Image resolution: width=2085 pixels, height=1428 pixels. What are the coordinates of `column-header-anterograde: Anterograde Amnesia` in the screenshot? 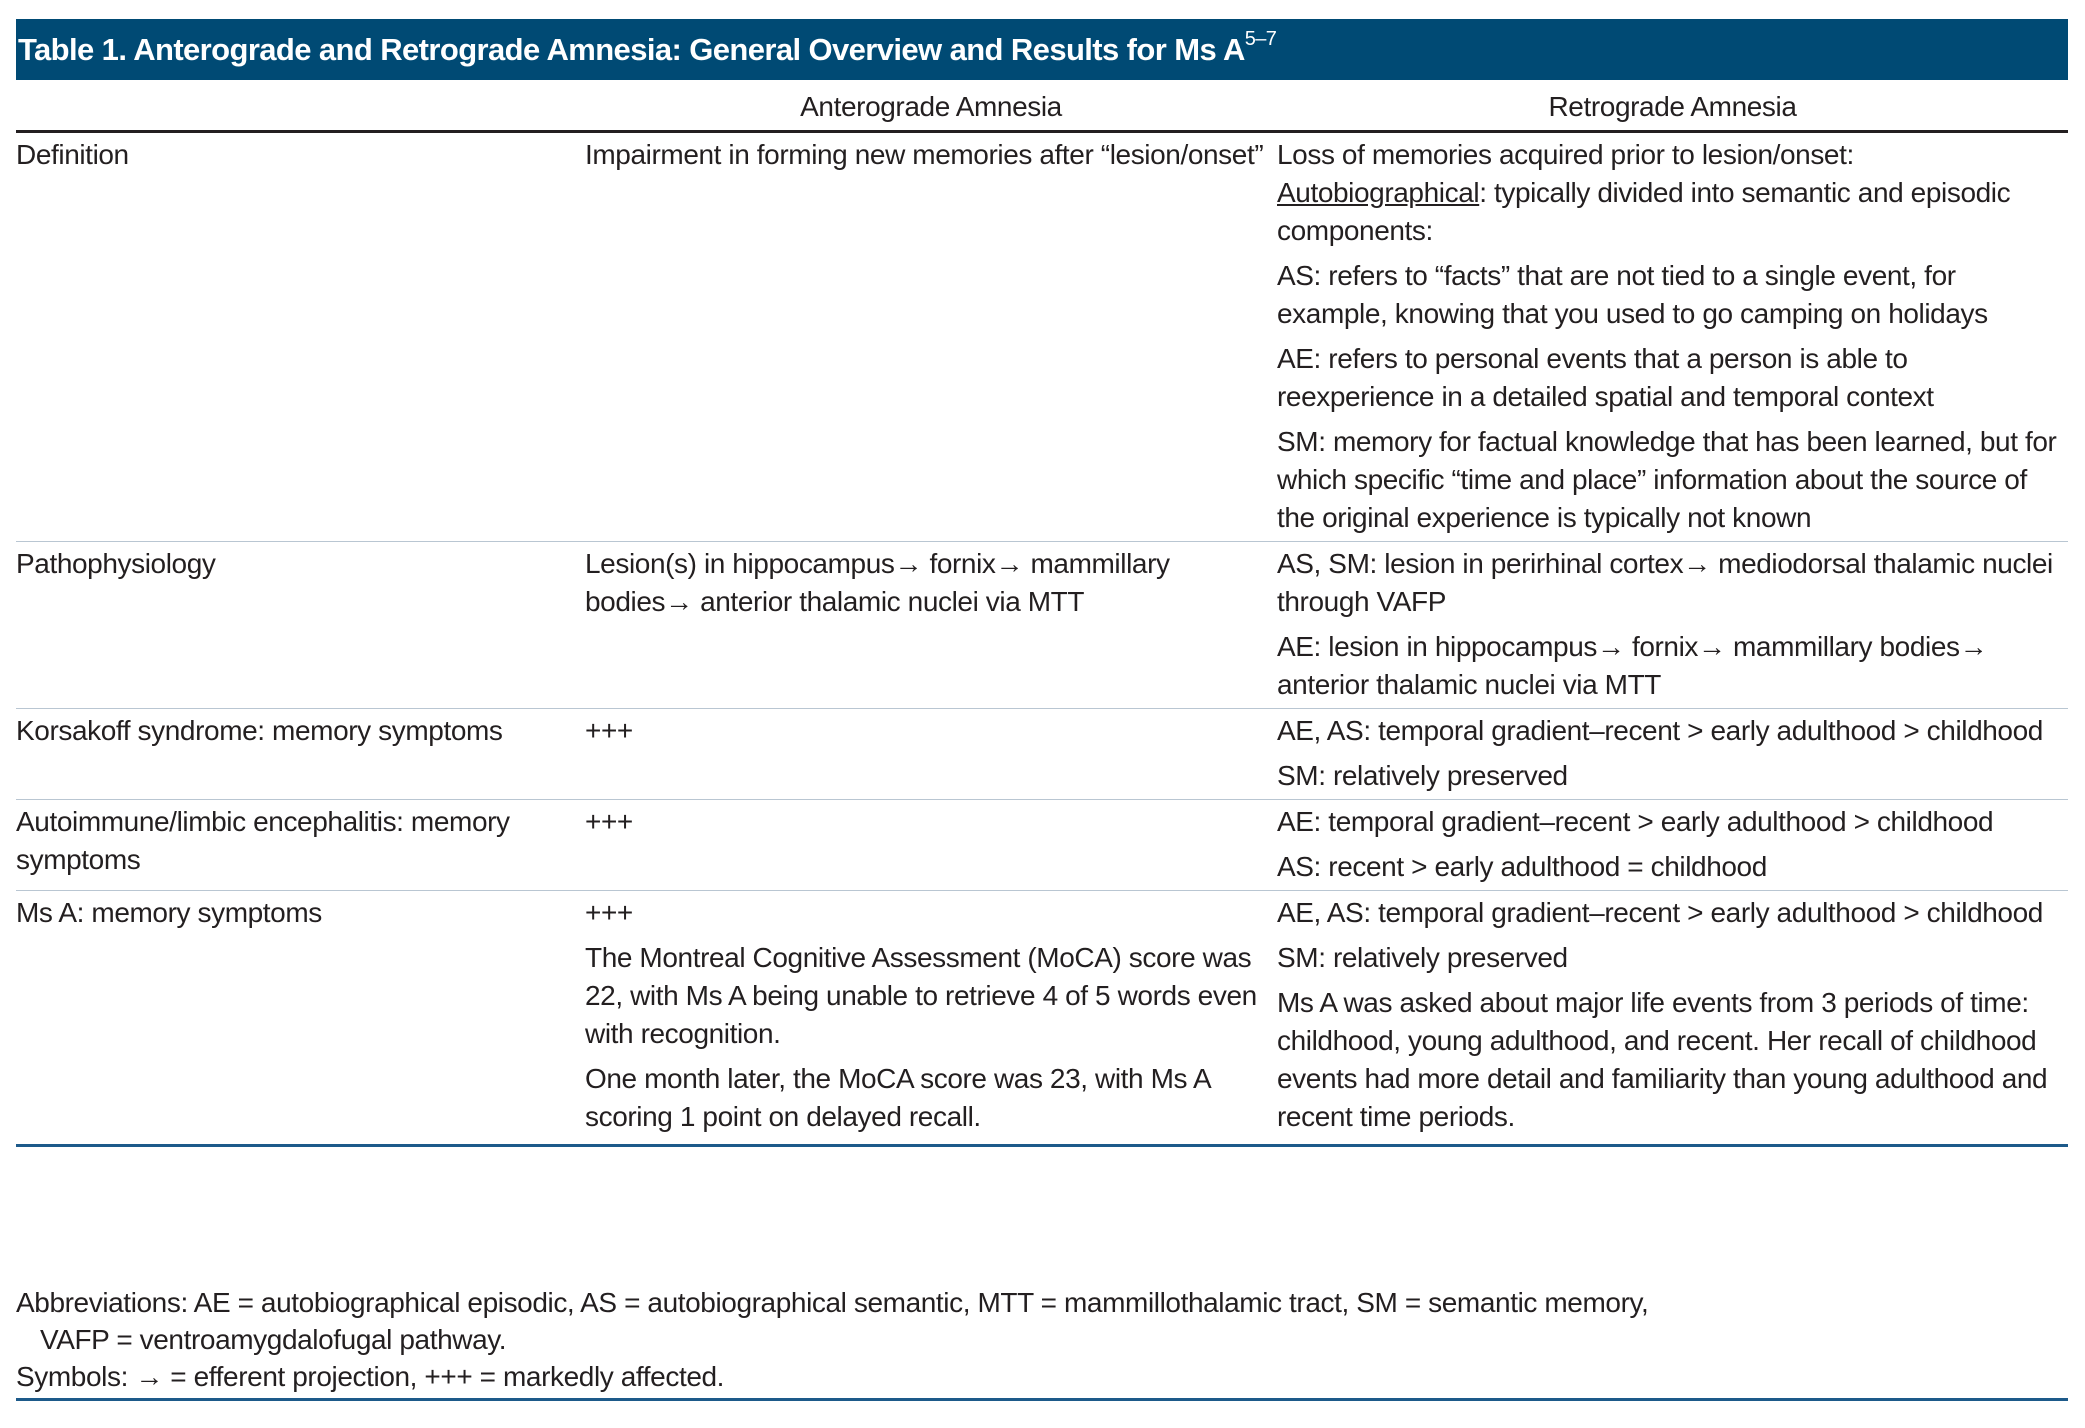 It's located at (931, 110).